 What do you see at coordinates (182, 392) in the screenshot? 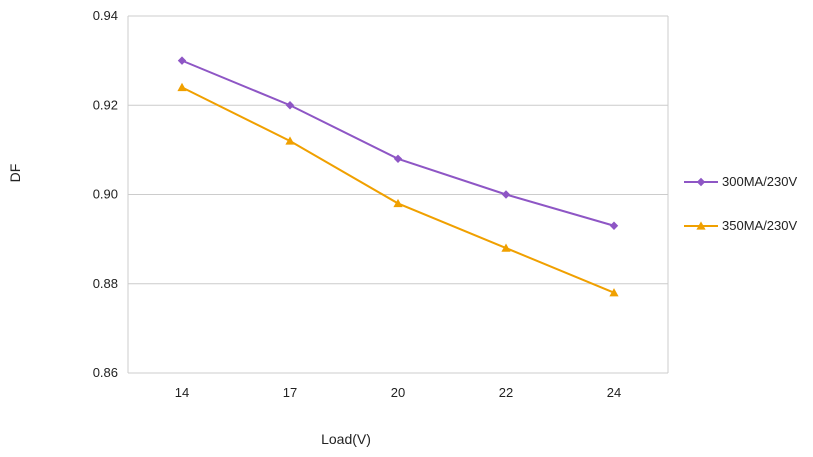
I see `x-tick-label: 14` at bounding box center [182, 392].